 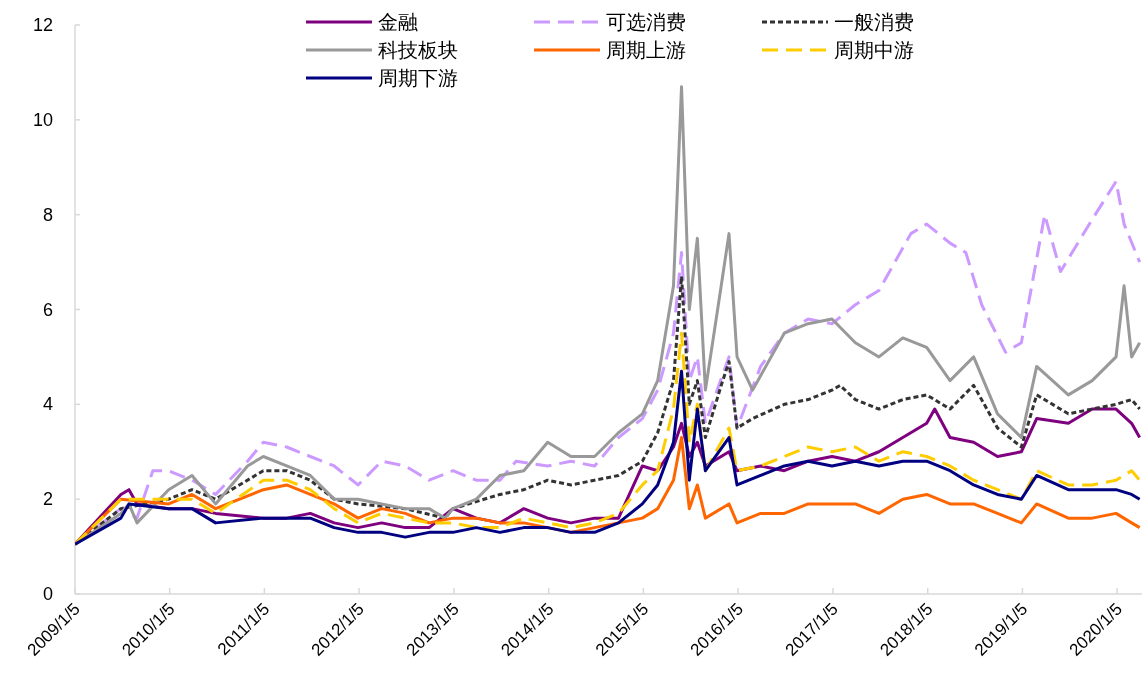 I want to click on y-tick-label: 4, so click(x=47, y=404).